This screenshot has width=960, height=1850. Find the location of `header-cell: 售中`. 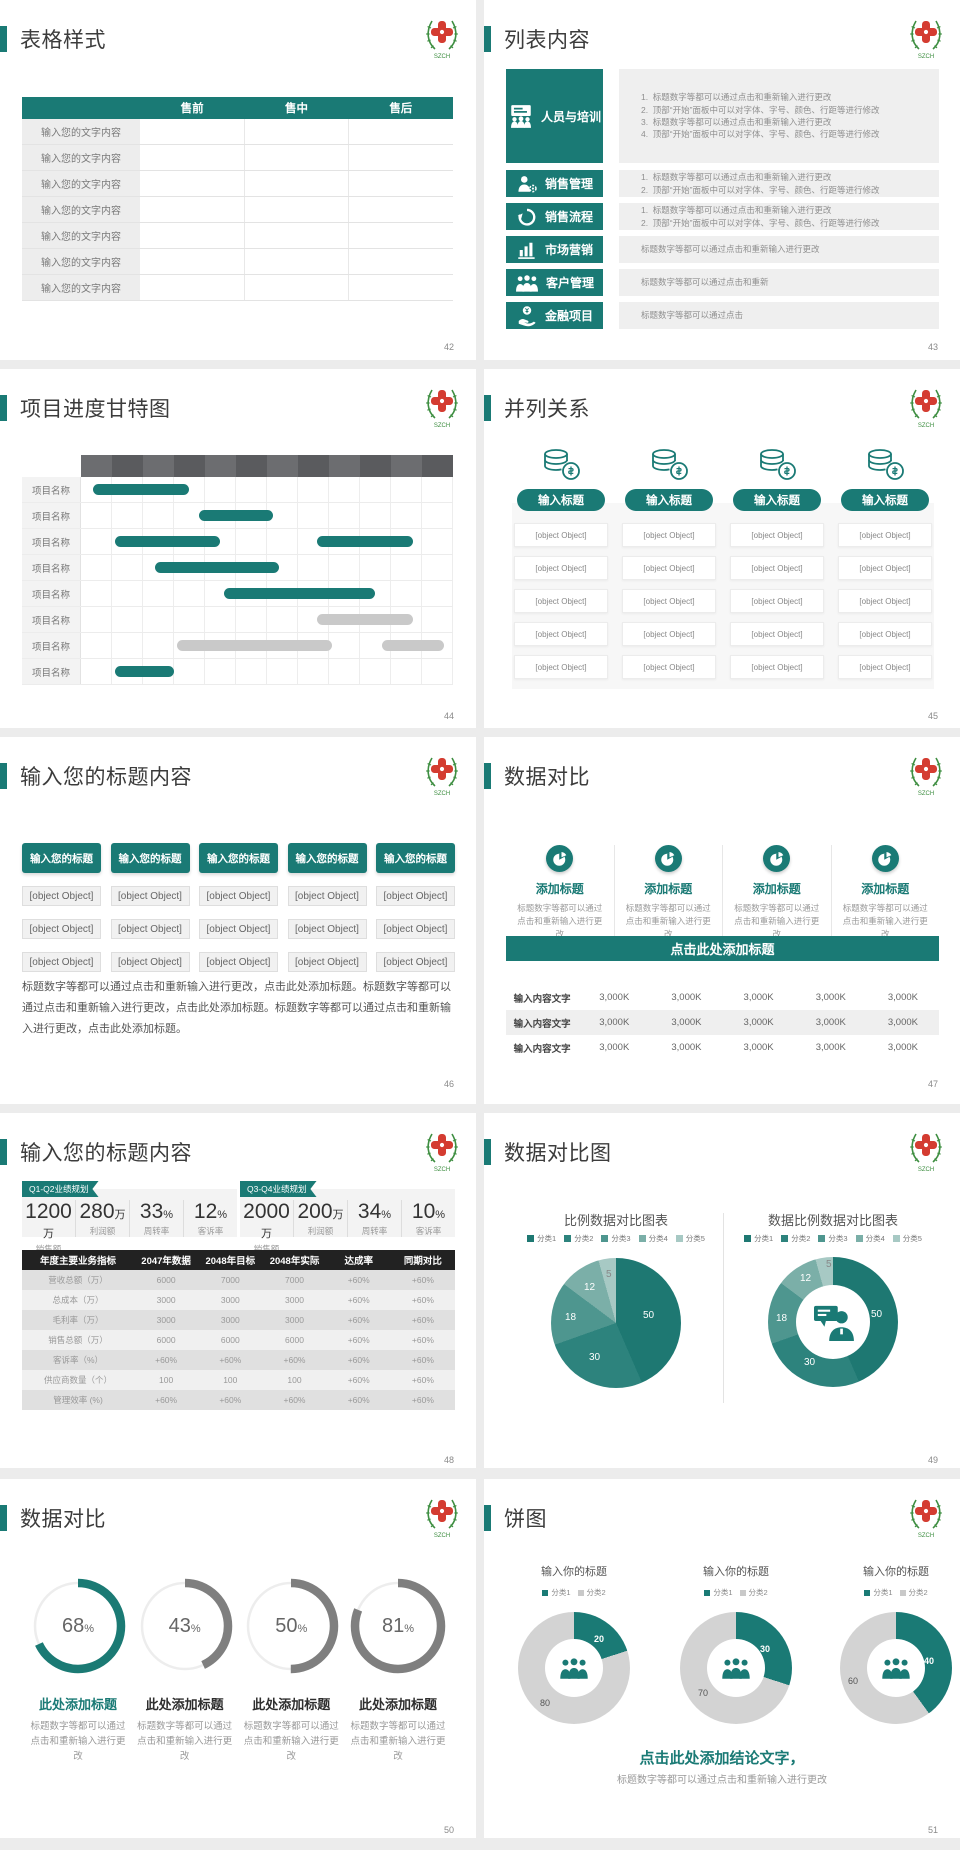

header-cell: 售中 is located at coordinates (296, 109).